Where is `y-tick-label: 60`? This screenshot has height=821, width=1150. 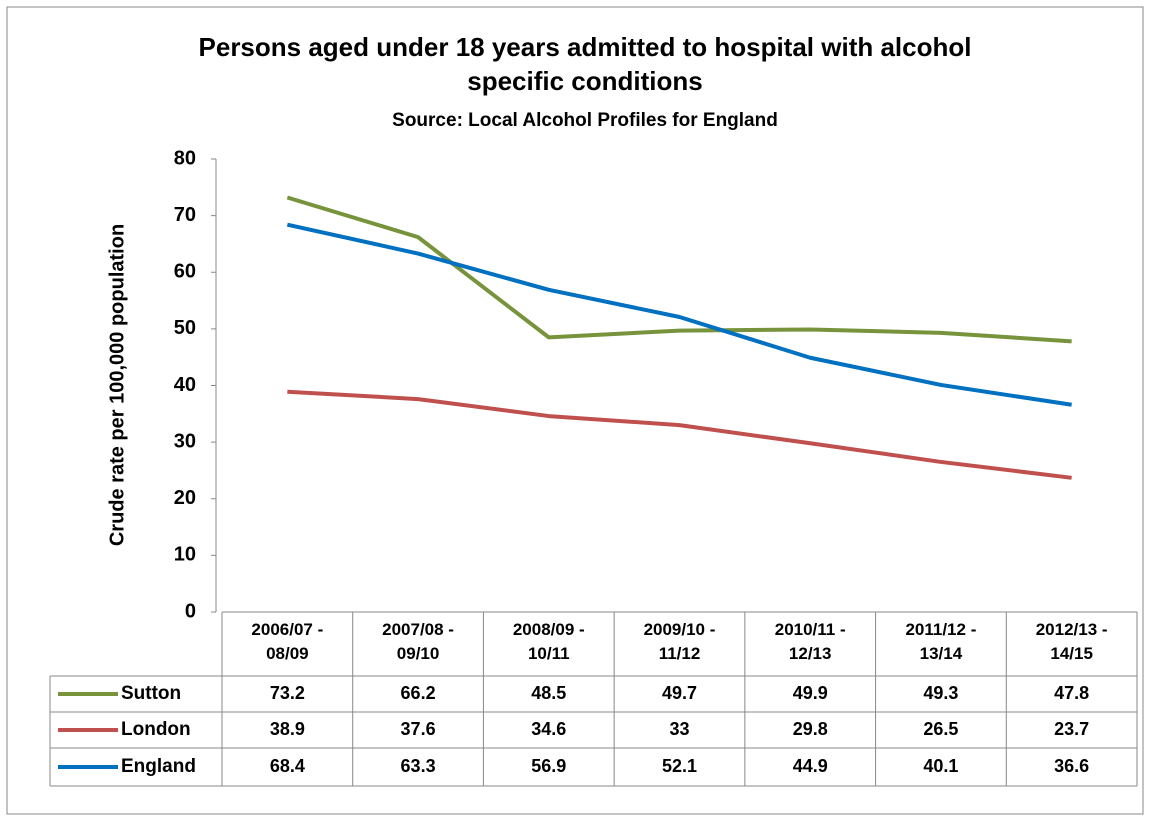
y-tick-label: 60 is located at coordinates (185, 272).